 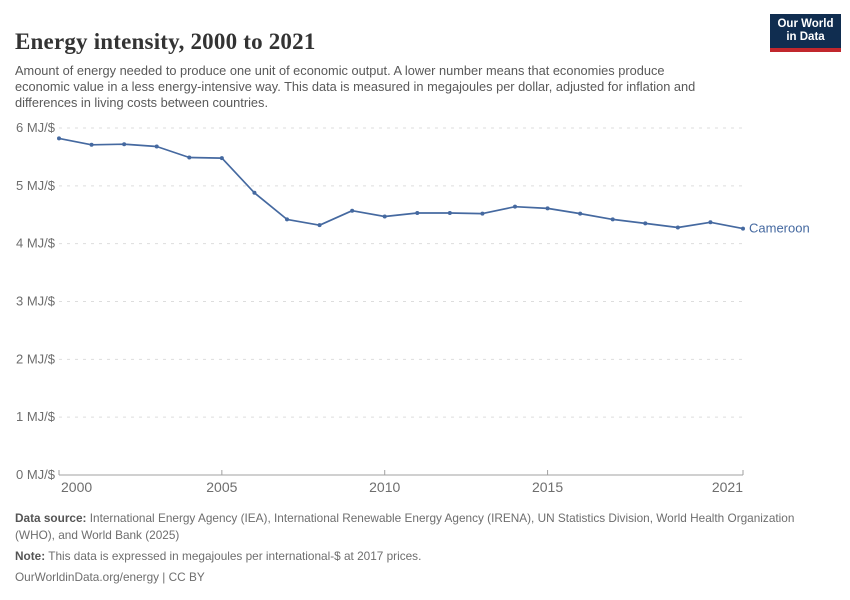 What do you see at coordinates (779, 228) in the screenshot?
I see `series-end-label: Cameroon` at bounding box center [779, 228].